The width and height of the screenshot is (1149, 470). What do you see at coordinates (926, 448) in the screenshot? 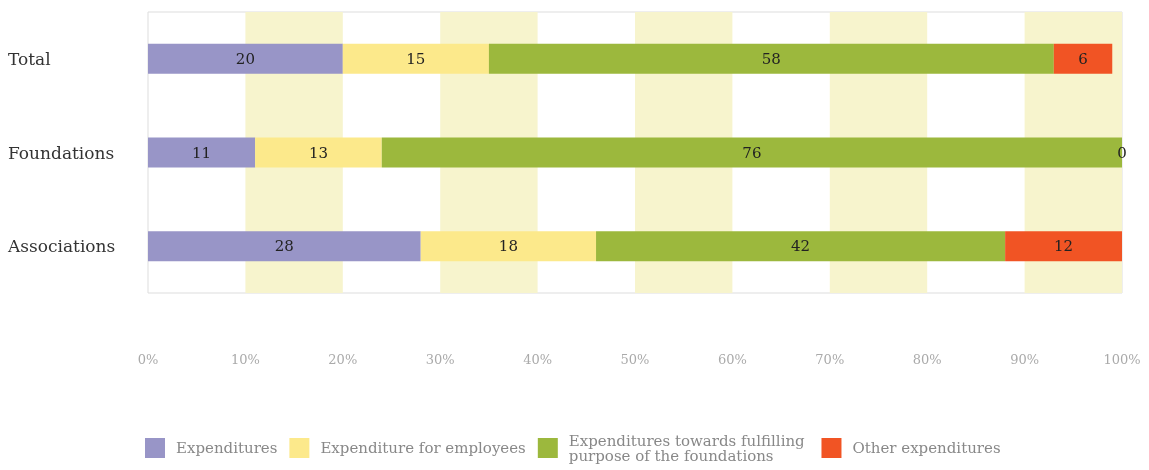
I see `legend-label: Other expenditures` at bounding box center [926, 448].